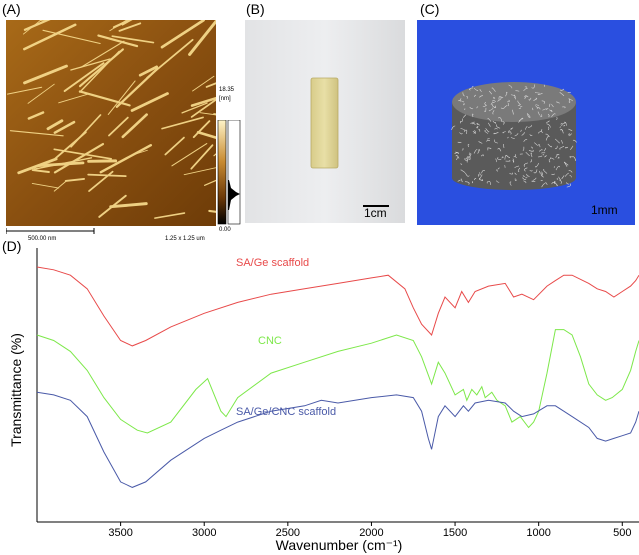 This screenshot has width=639, height=555. I want to click on x-tick-label: 1000, so click(538, 533).